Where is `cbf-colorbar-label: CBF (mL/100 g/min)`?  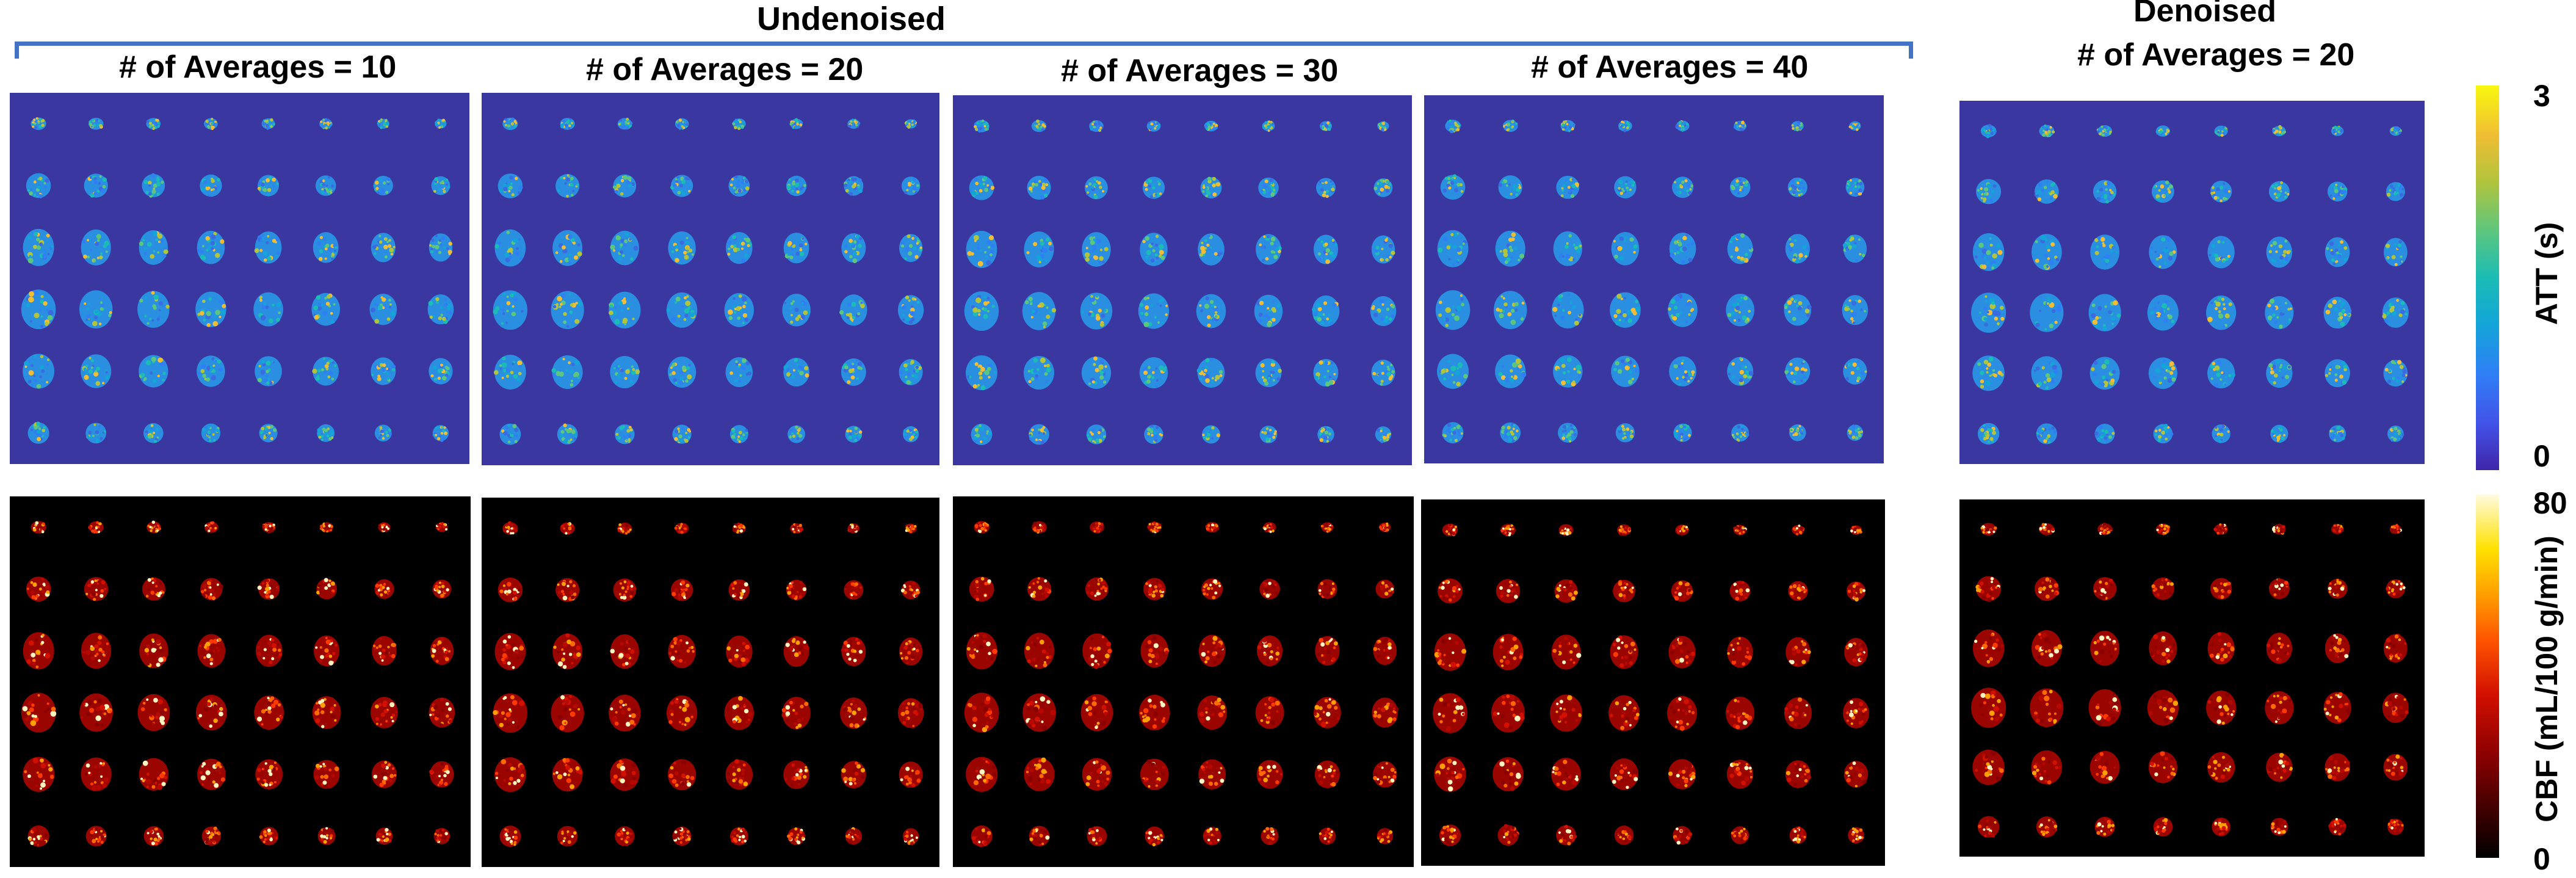
cbf-colorbar-label: CBF (mL/100 g/min) is located at coordinates (2547, 678).